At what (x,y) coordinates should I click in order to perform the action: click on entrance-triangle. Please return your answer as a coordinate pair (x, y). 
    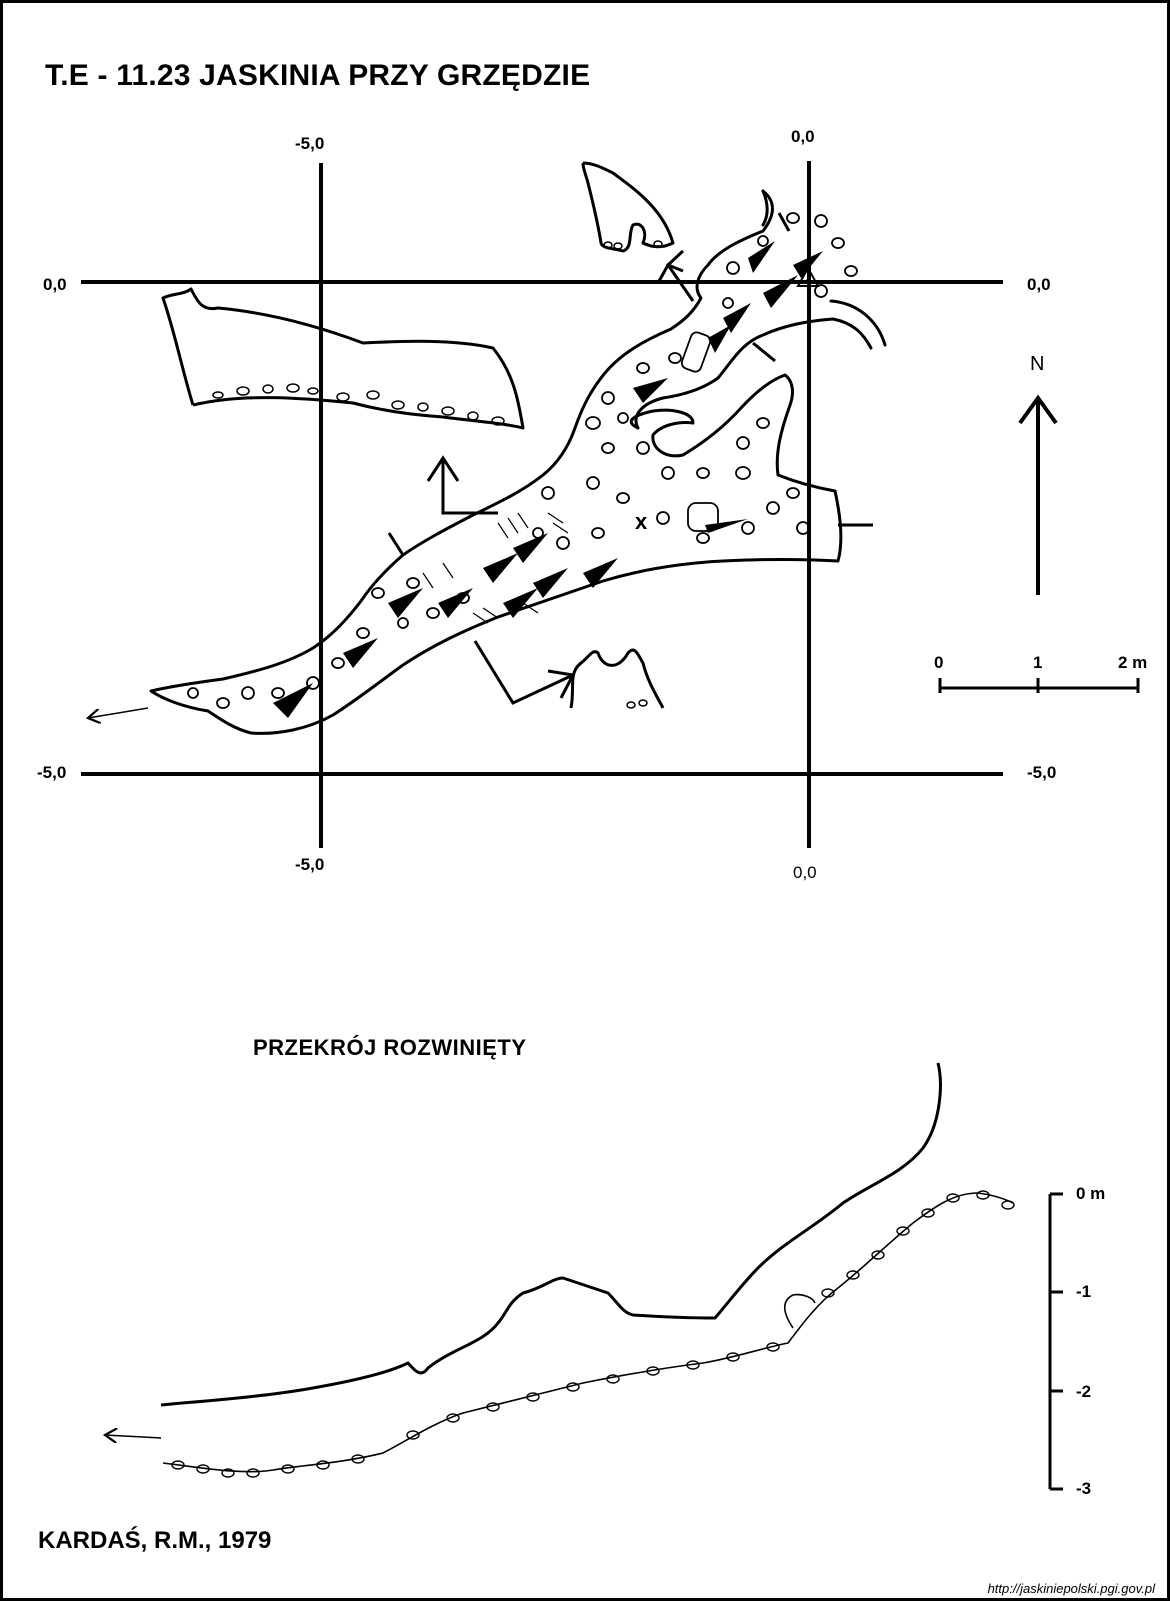
    Looking at the image, I should click on (808, 276).